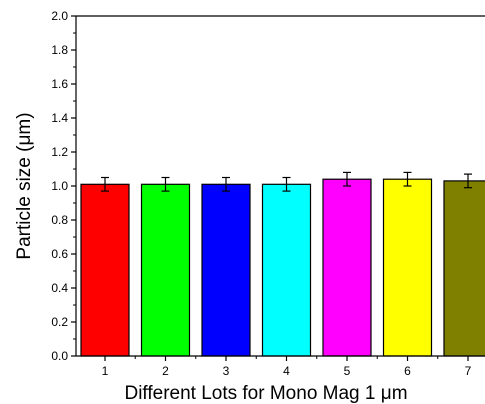 The width and height of the screenshot is (485, 404). I want to click on y-tick-label: 1.4, so click(59, 118).